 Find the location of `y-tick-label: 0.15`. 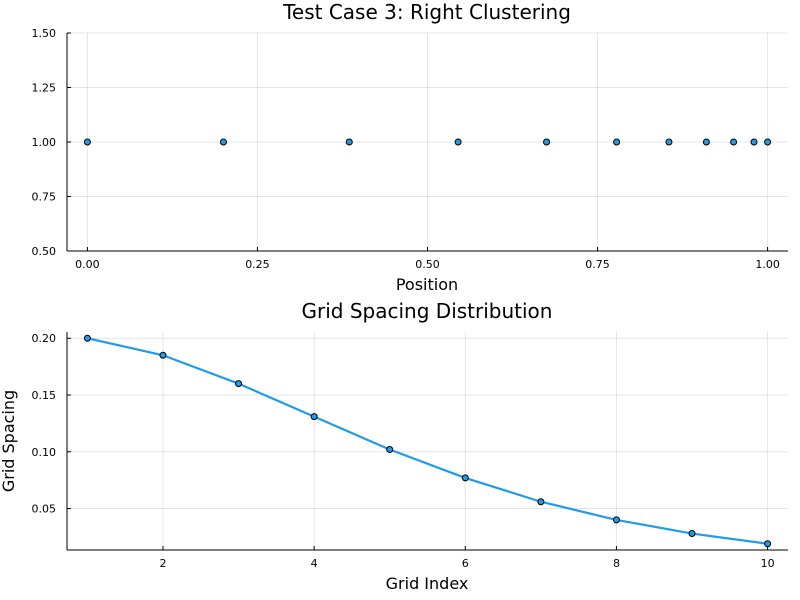

y-tick-label: 0.15 is located at coordinates (44, 395).